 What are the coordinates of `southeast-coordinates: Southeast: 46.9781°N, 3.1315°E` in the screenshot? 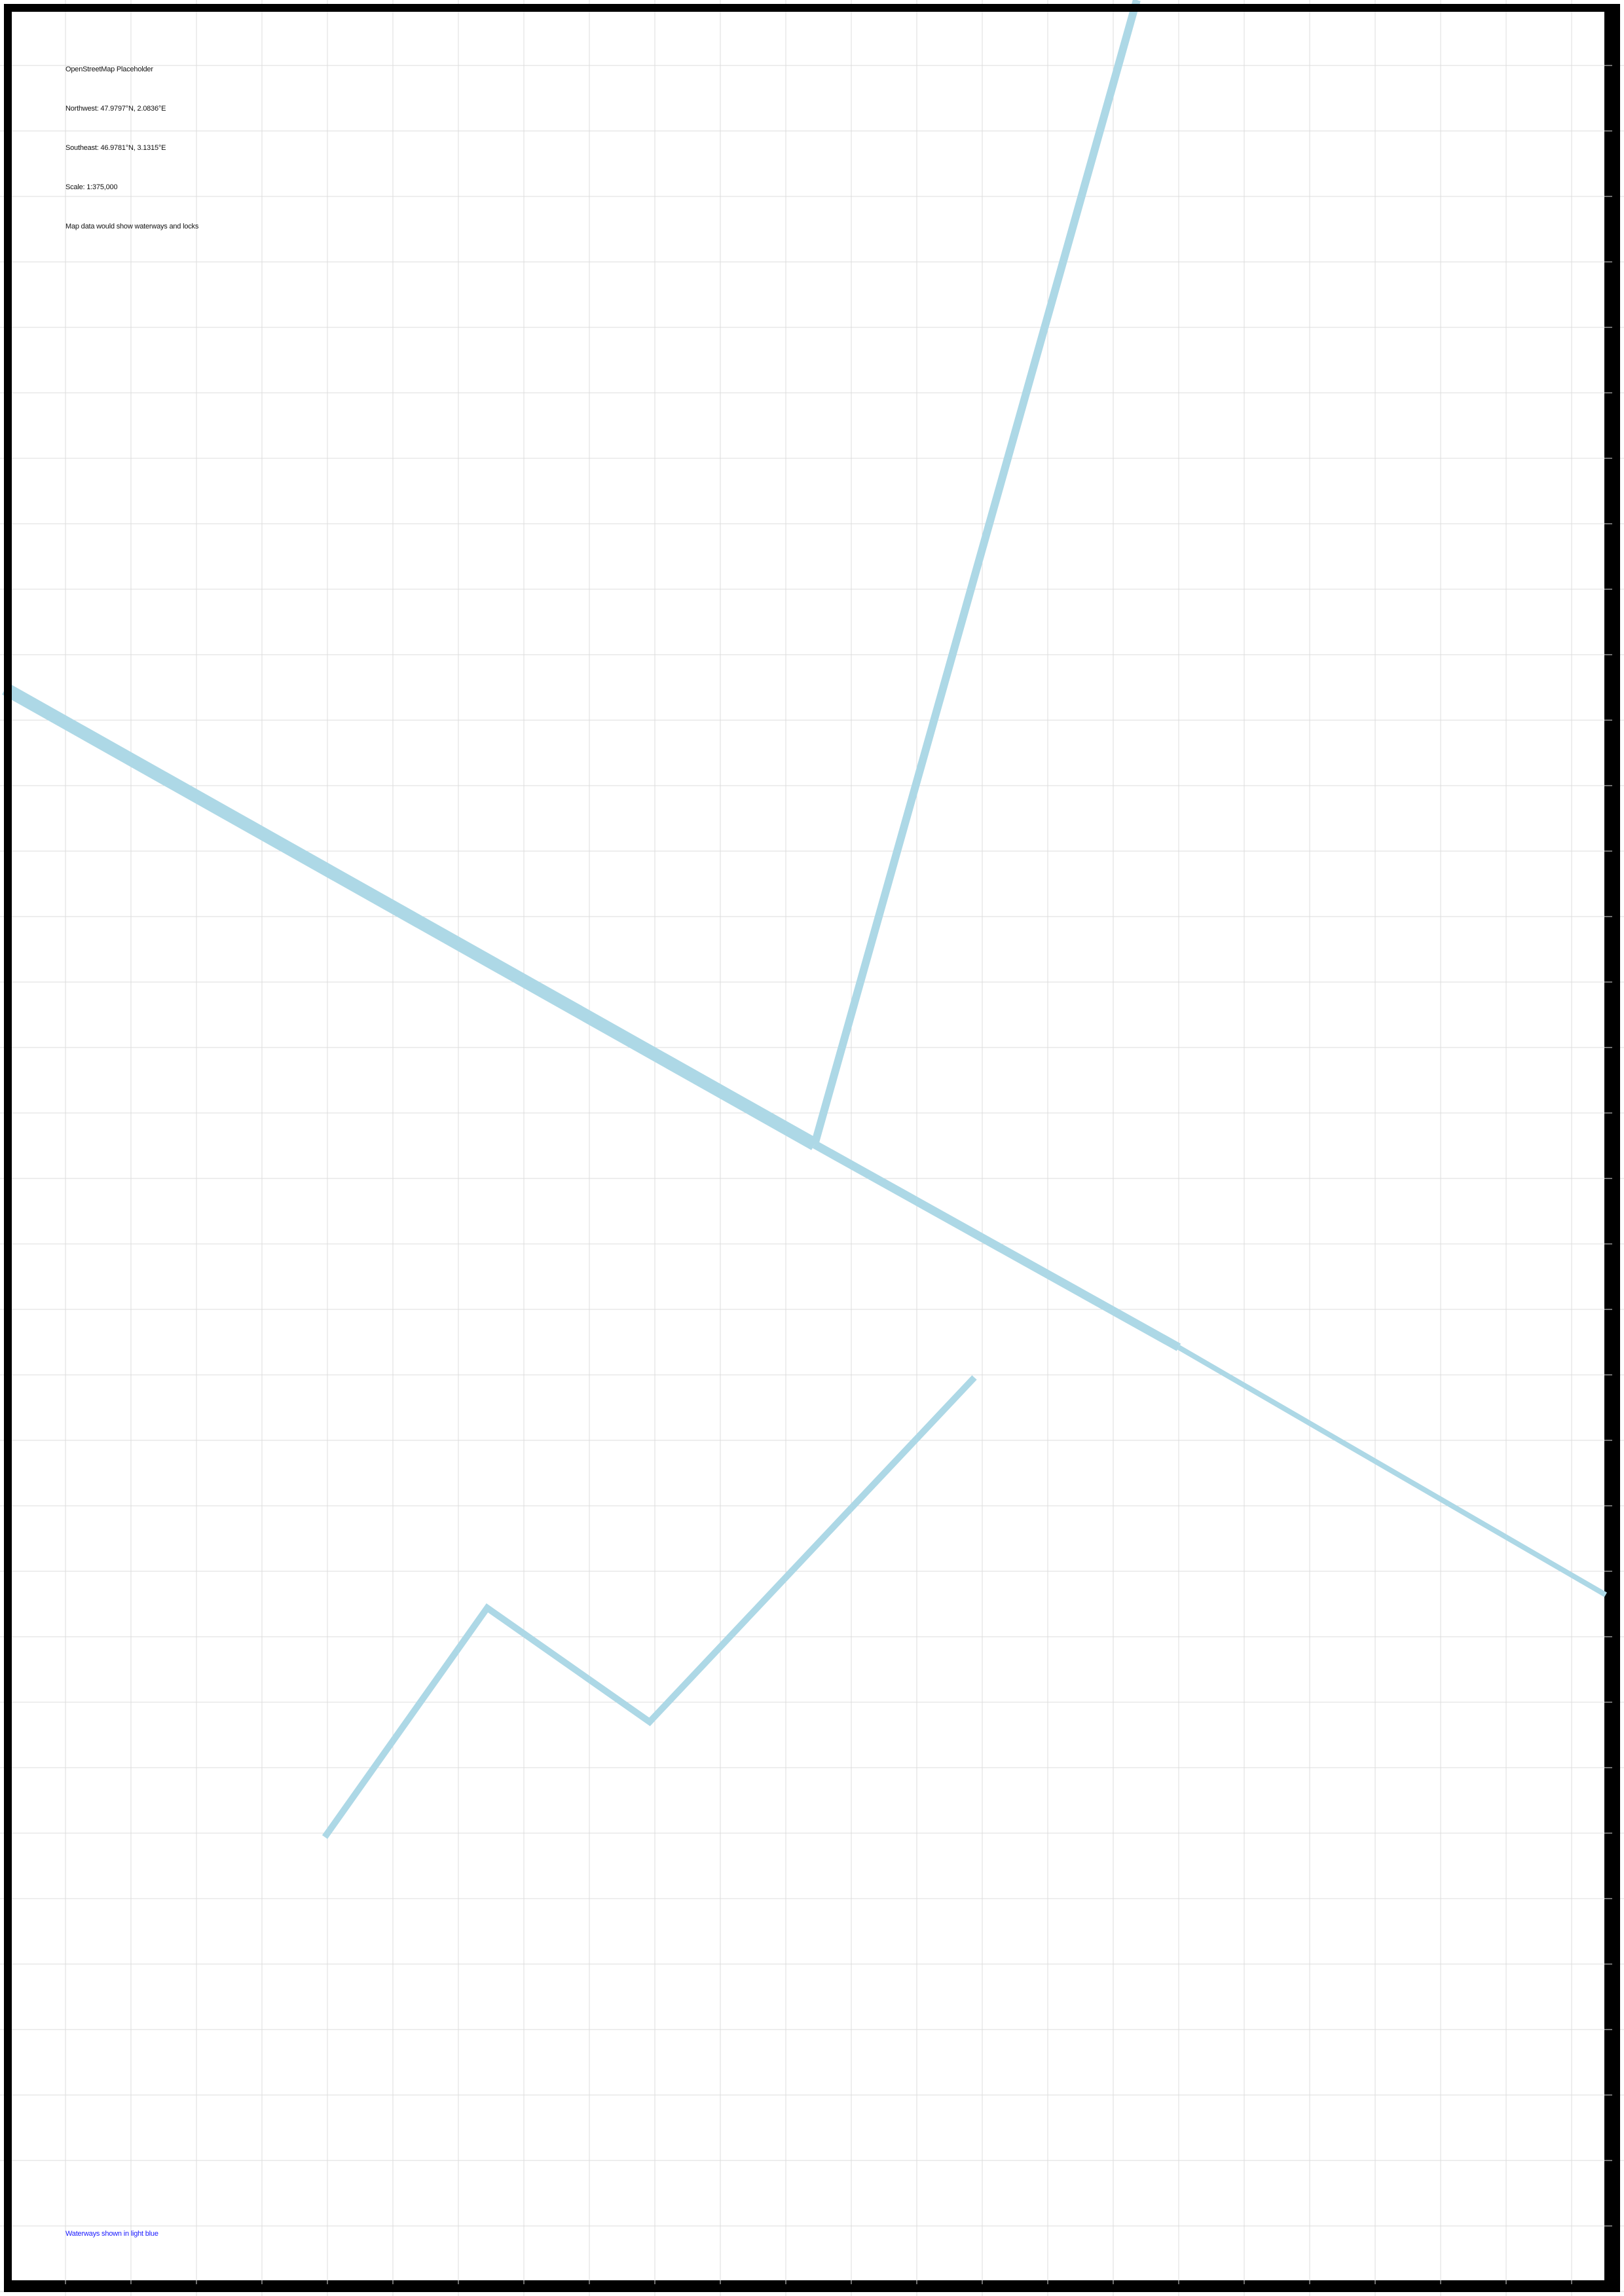 It's located at (115, 148).